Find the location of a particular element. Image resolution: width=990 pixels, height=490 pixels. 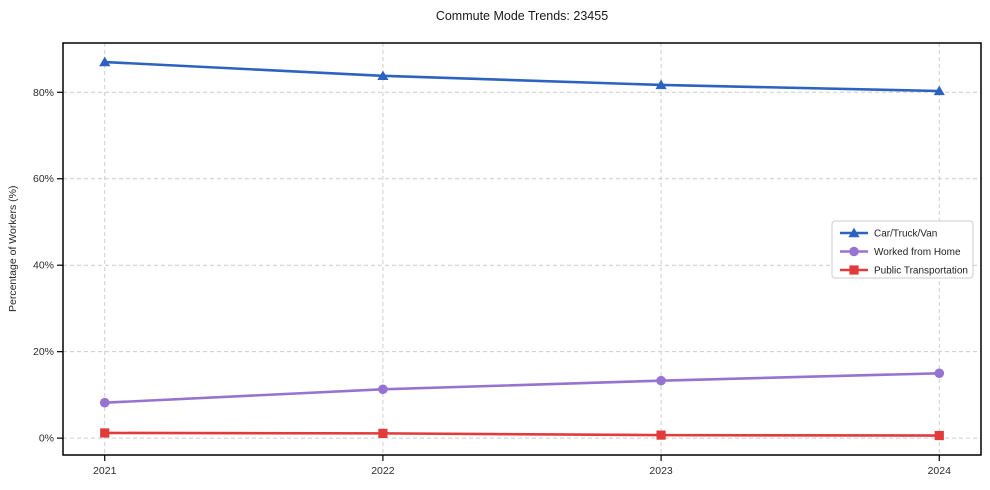

legend-triangle-icon is located at coordinates (854, 232).